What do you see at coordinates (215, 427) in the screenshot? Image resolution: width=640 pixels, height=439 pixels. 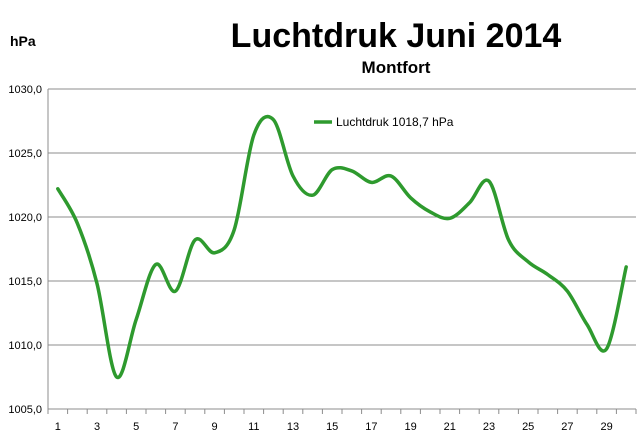 I see `x-tick-label: 9` at bounding box center [215, 427].